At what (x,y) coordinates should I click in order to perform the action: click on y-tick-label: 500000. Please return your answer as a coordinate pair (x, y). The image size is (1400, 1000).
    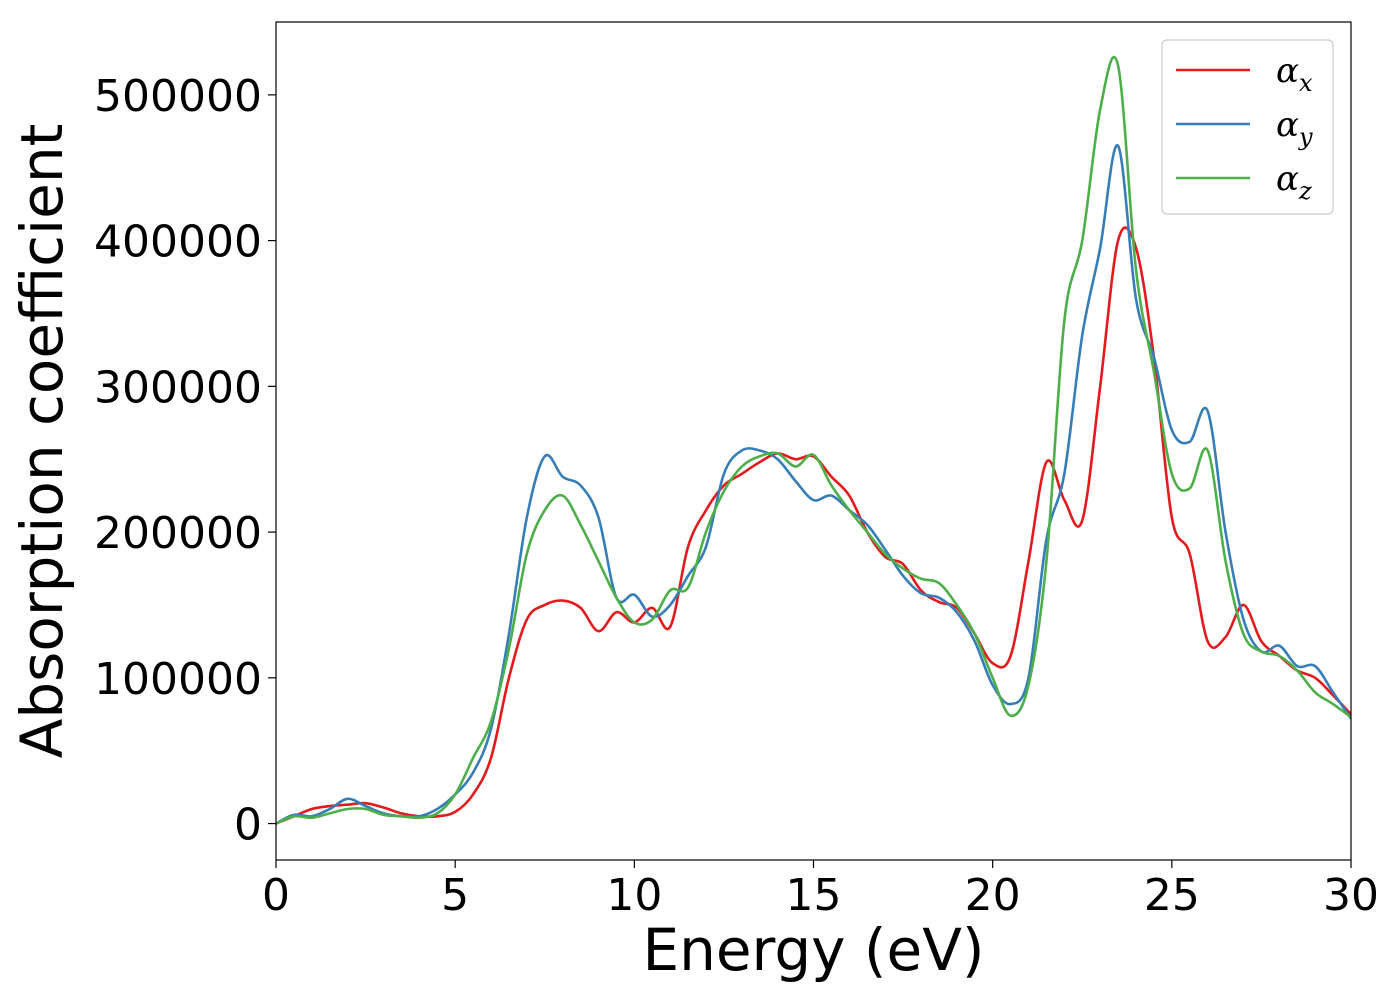
    Looking at the image, I should click on (178, 96).